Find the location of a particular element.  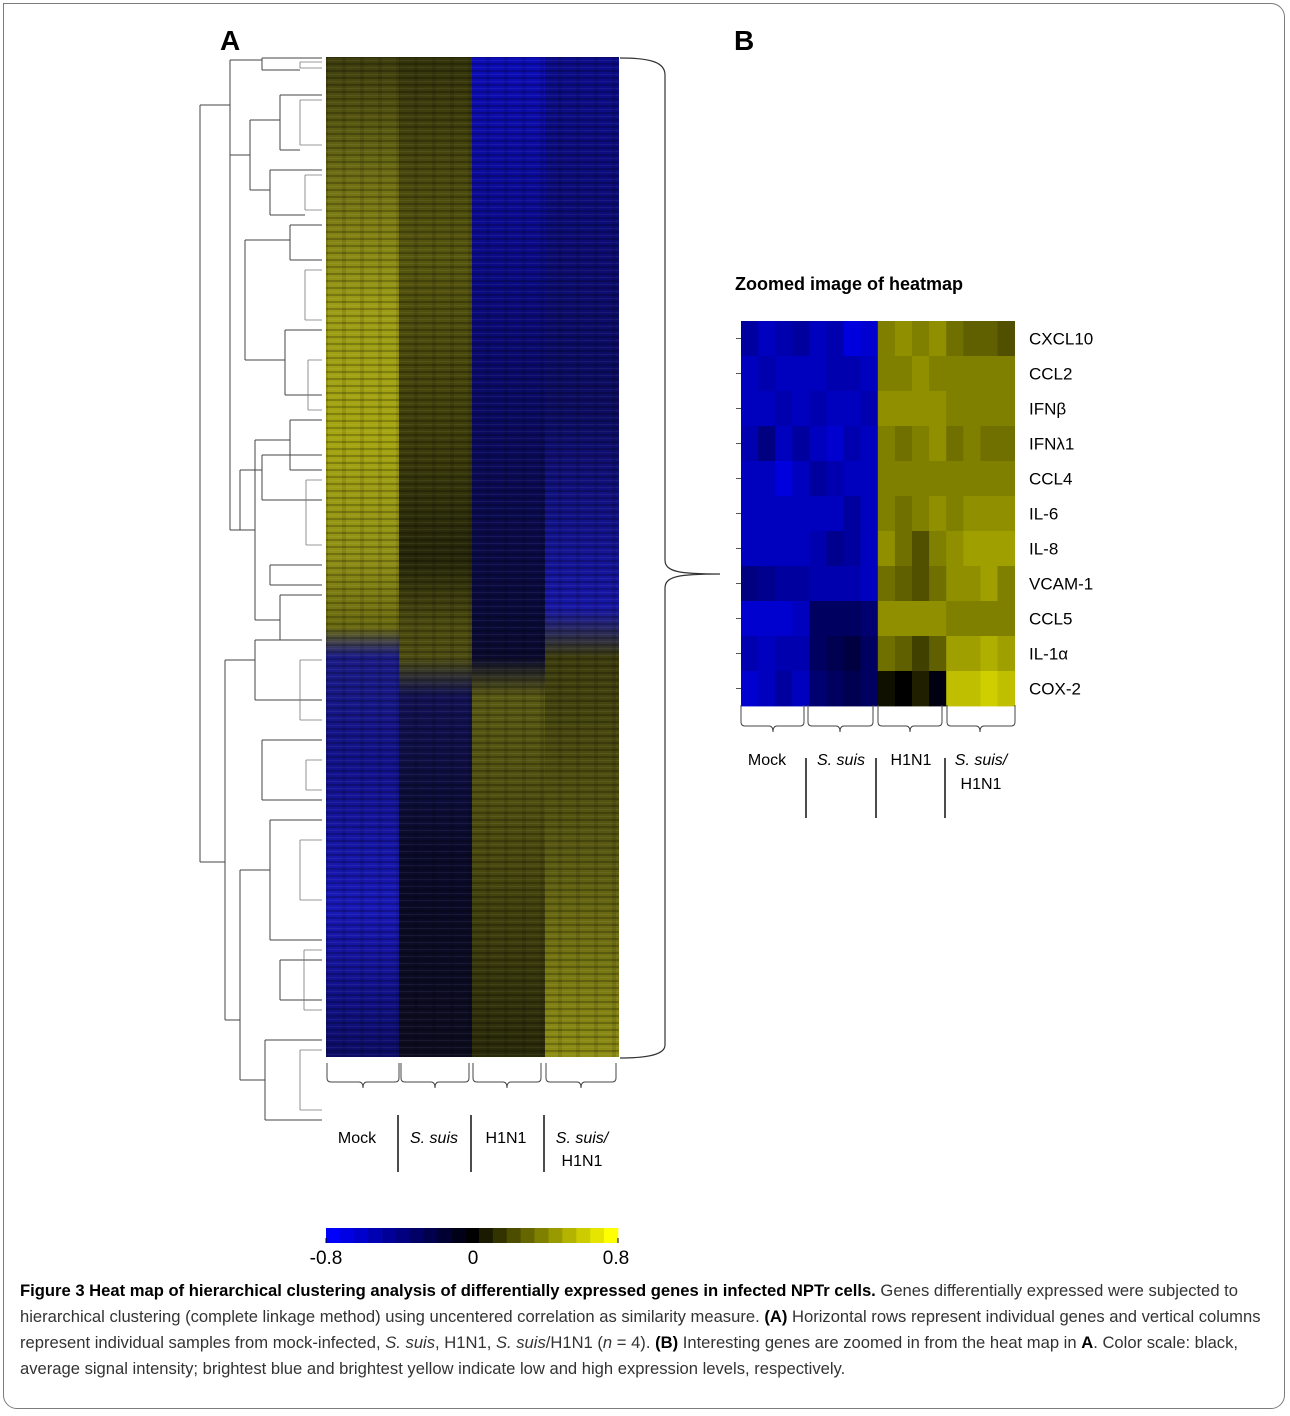

caption-label-a: (A) is located at coordinates (776, 1316).